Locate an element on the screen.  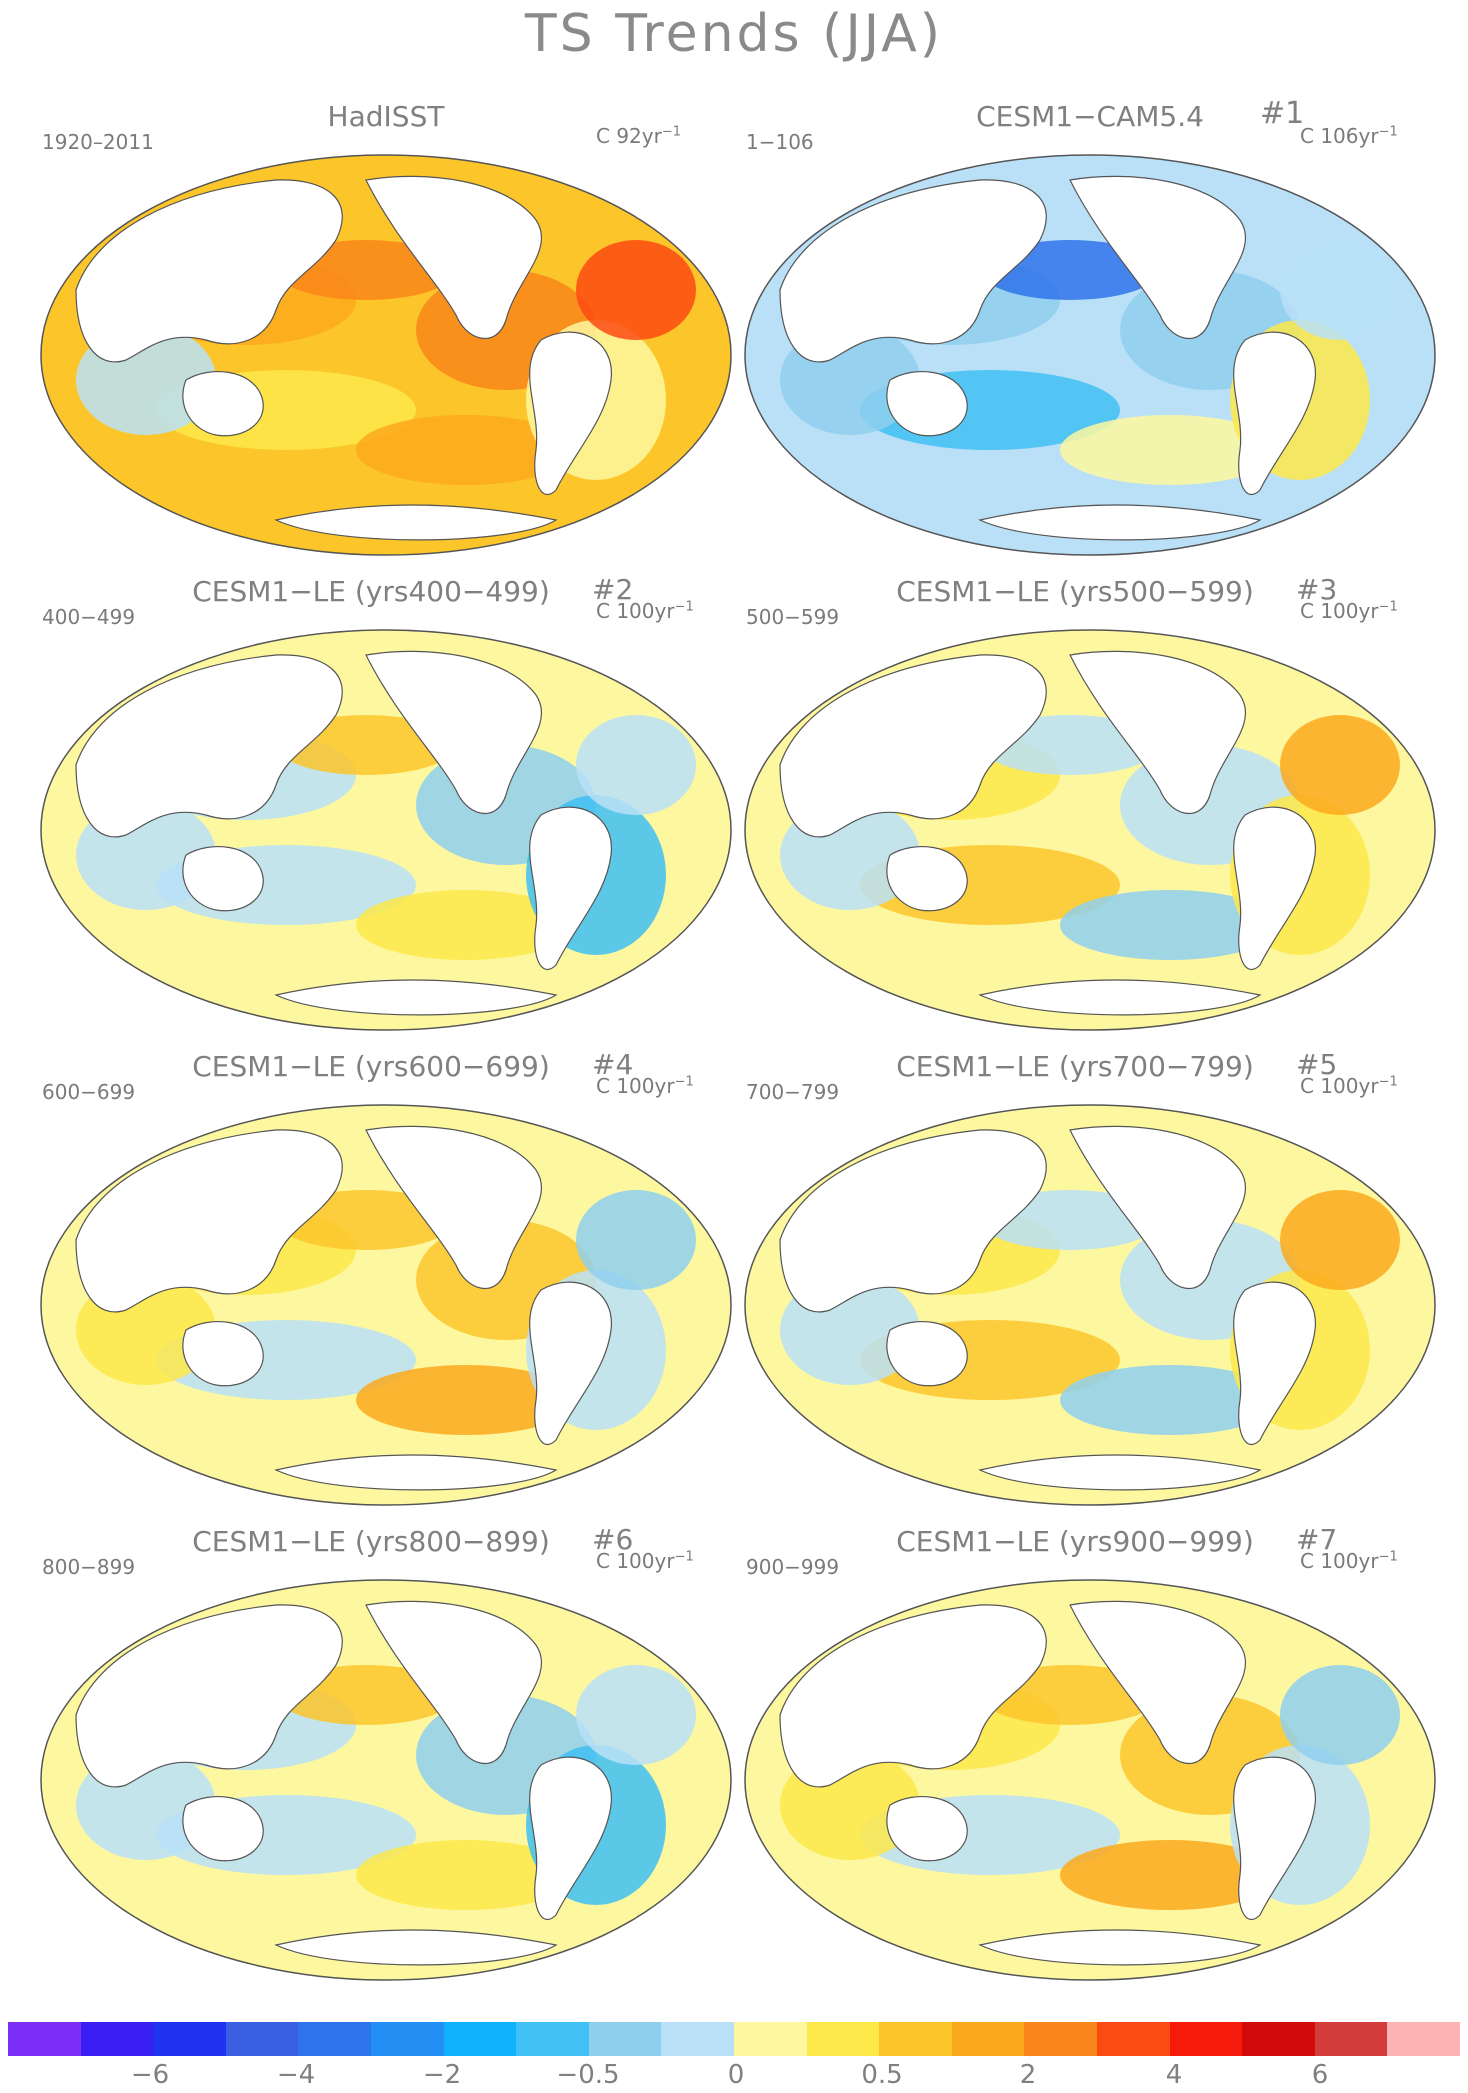
panel-title: CESM1−LE (yrs500−599) is located at coordinates (1075, 591).